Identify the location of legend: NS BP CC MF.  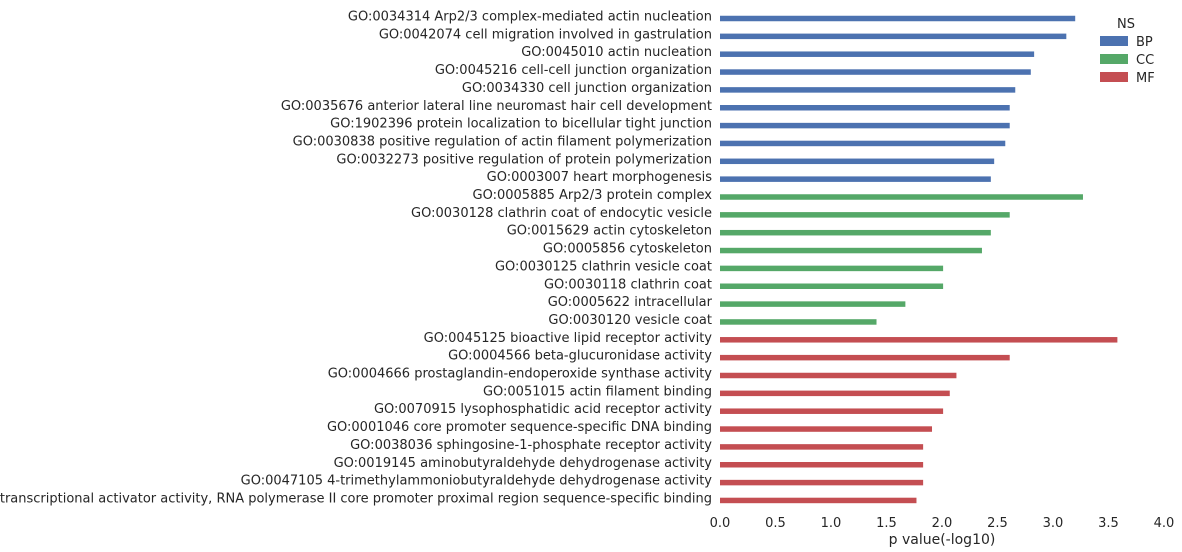
(1127, 51).